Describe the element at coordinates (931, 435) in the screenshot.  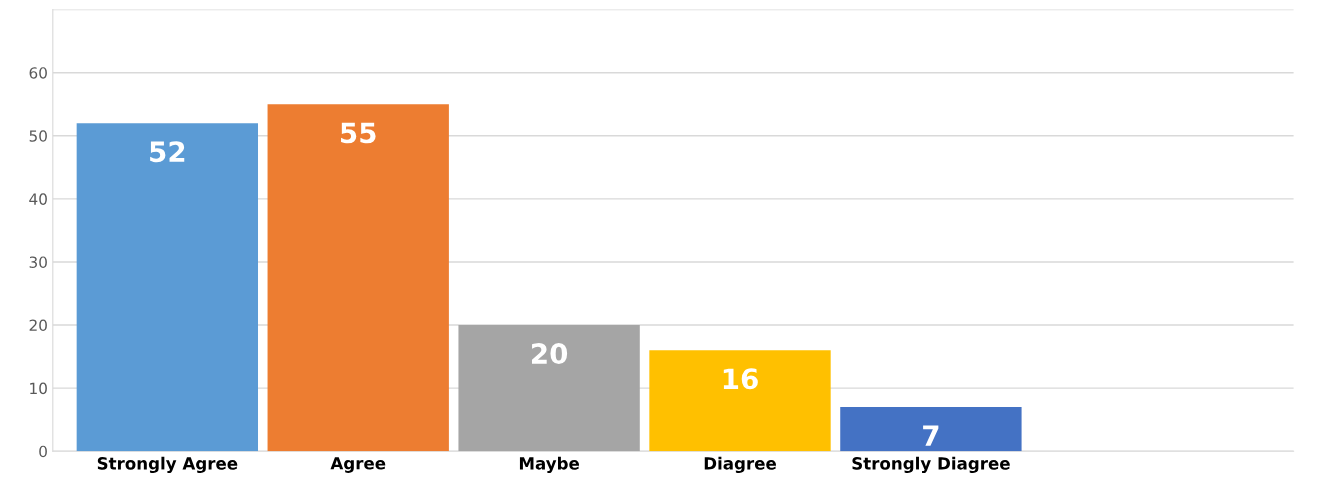
I see `data-label: 7` at that location.